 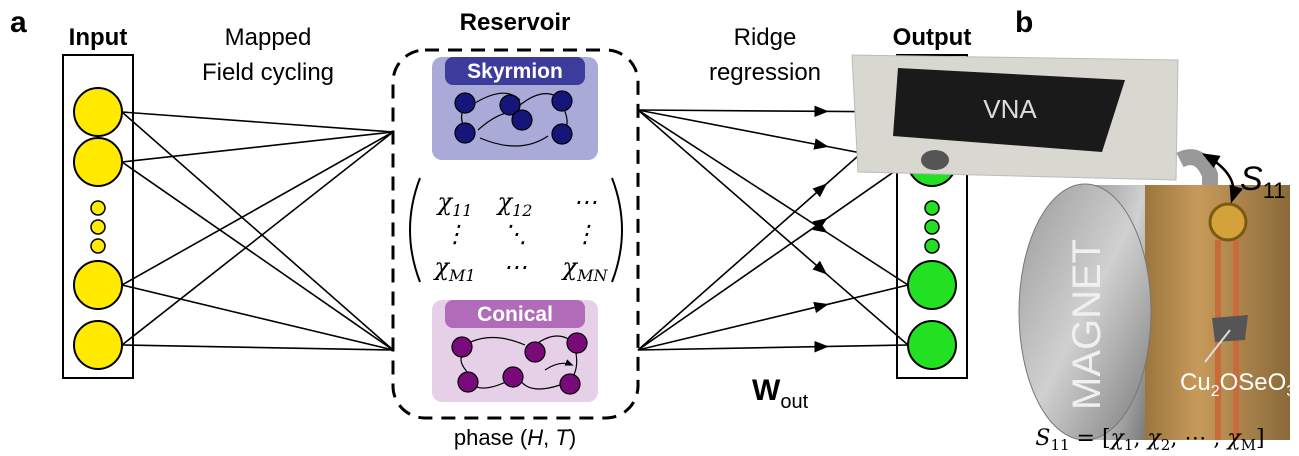 I want to click on s11-label: S11, so click(x=1263, y=181).